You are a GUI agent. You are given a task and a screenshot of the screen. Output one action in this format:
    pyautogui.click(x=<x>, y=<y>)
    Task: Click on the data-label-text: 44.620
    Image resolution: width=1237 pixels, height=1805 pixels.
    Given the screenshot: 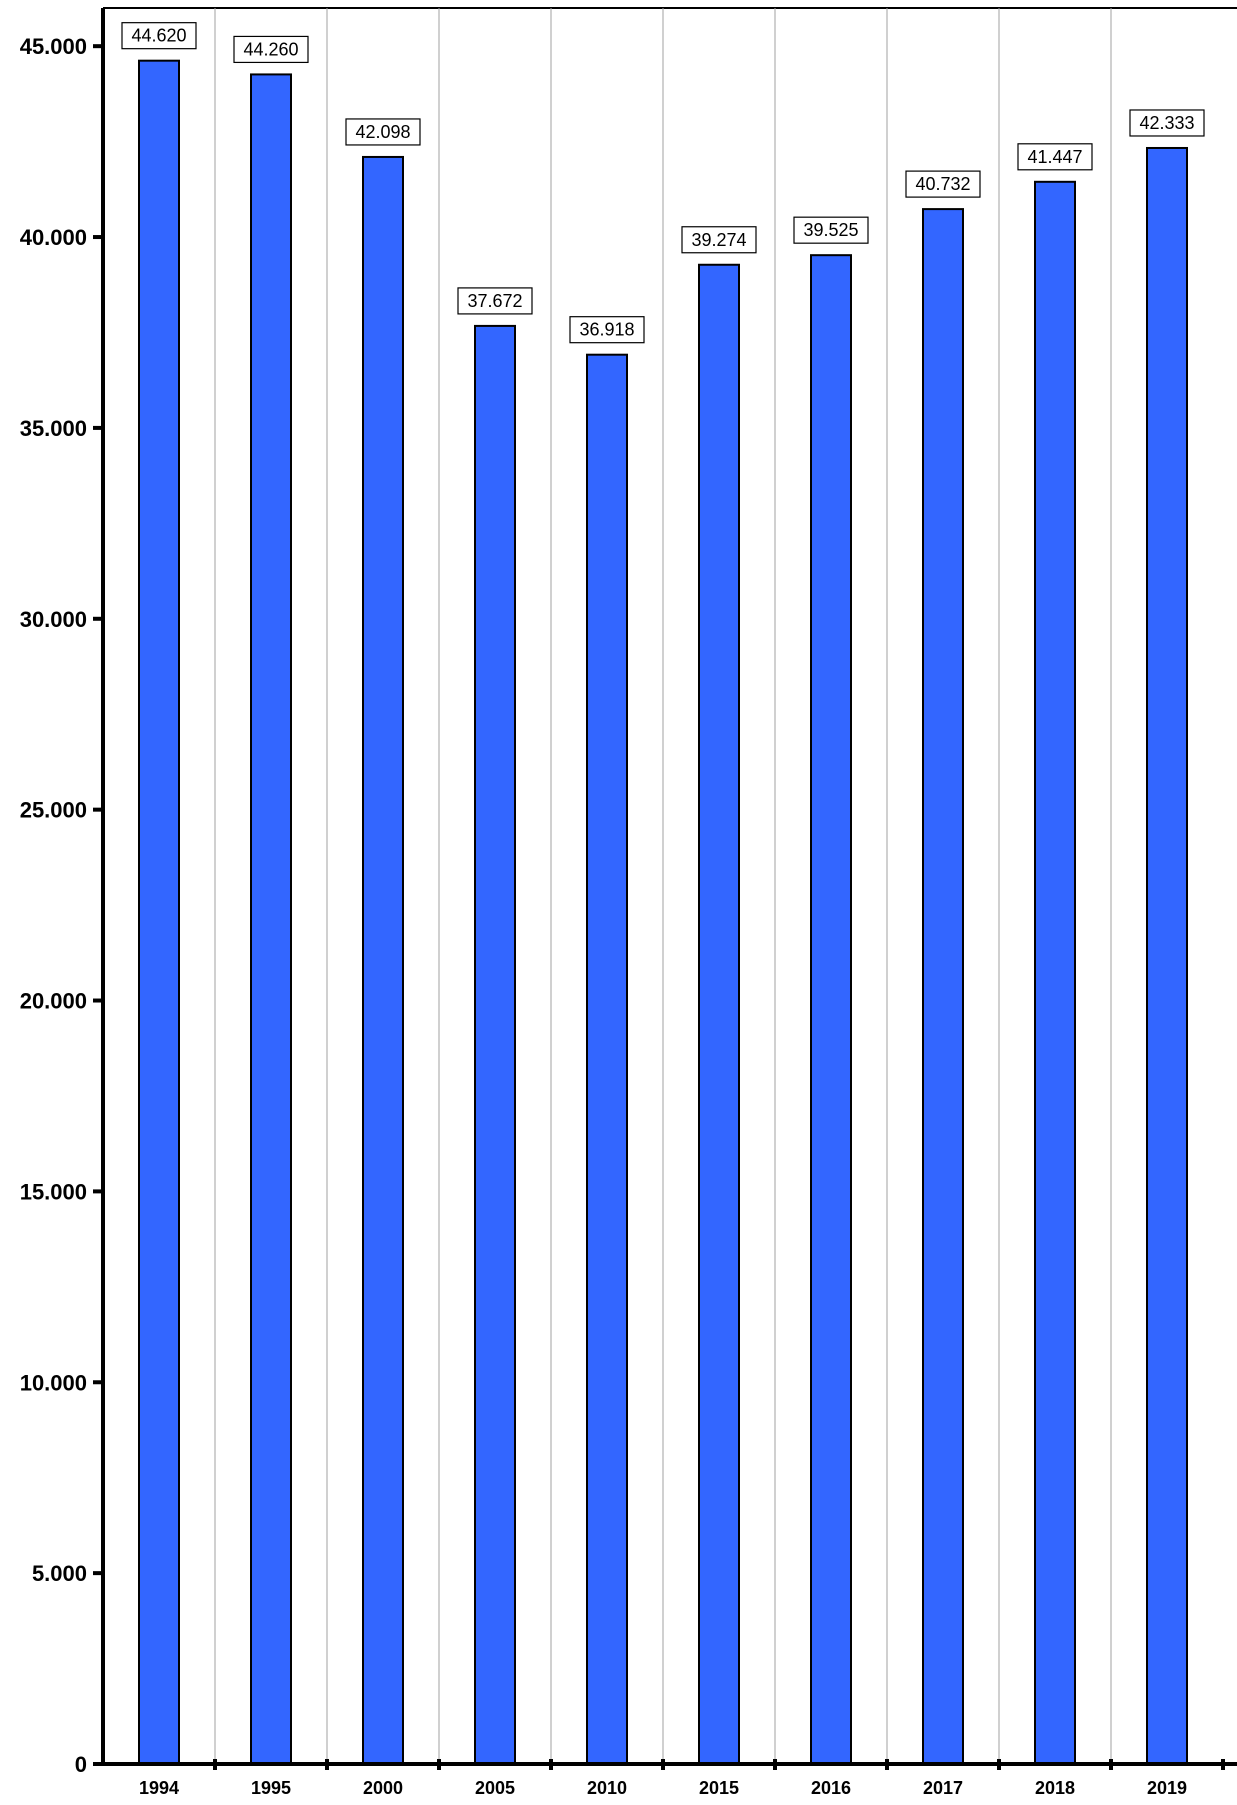 What is the action you would take?
    pyautogui.click(x=158, y=36)
    